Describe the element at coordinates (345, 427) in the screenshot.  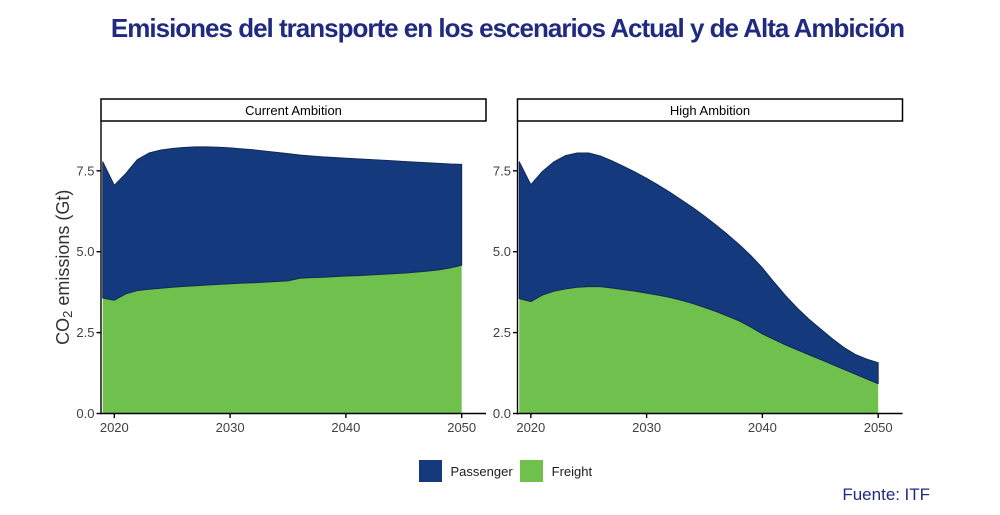
I see `x-tick-label-panel1: 2040` at that location.